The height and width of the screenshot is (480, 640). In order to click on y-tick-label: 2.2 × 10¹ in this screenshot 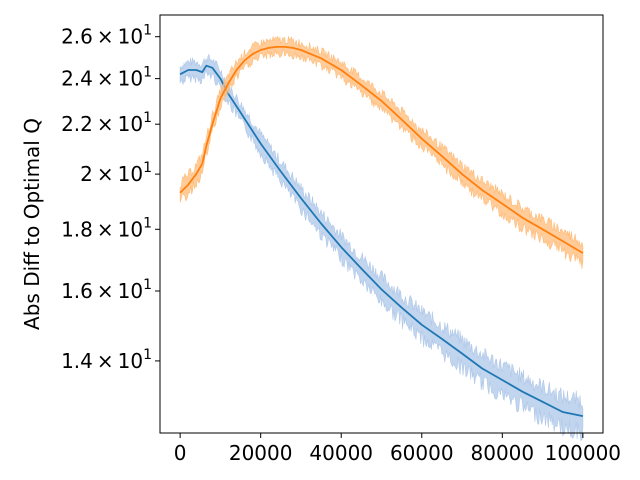, I will do `click(106, 123)`.